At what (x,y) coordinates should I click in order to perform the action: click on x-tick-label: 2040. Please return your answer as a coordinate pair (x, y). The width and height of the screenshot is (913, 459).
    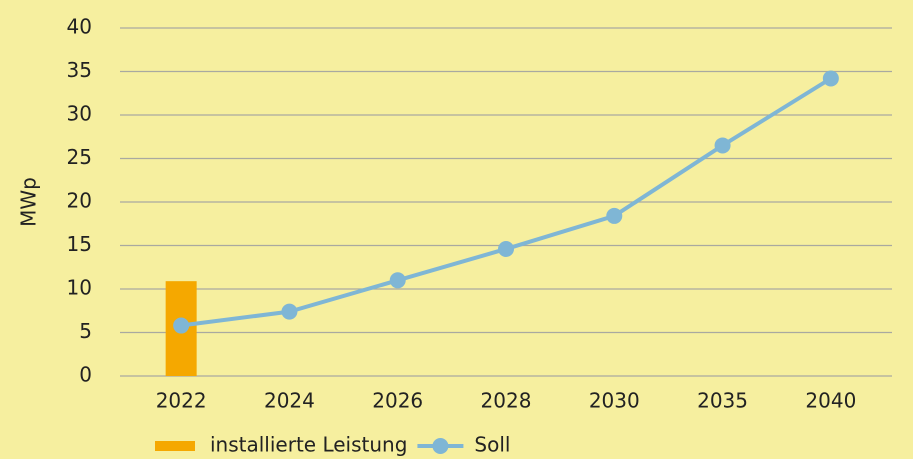
    Looking at the image, I should click on (830, 401).